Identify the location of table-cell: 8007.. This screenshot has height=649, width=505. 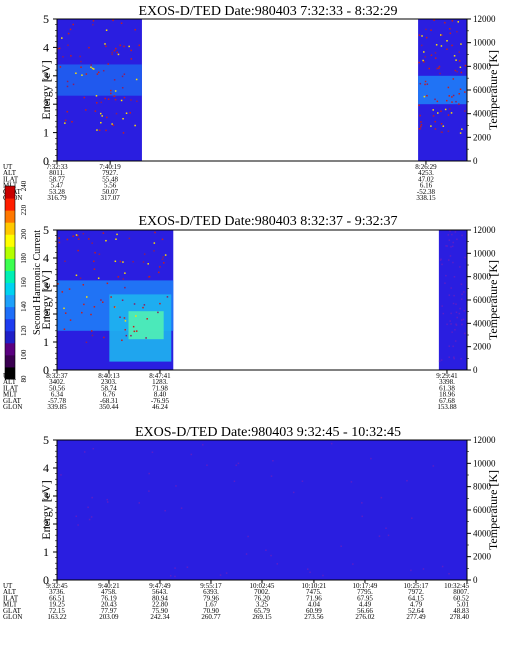
(461, 592).